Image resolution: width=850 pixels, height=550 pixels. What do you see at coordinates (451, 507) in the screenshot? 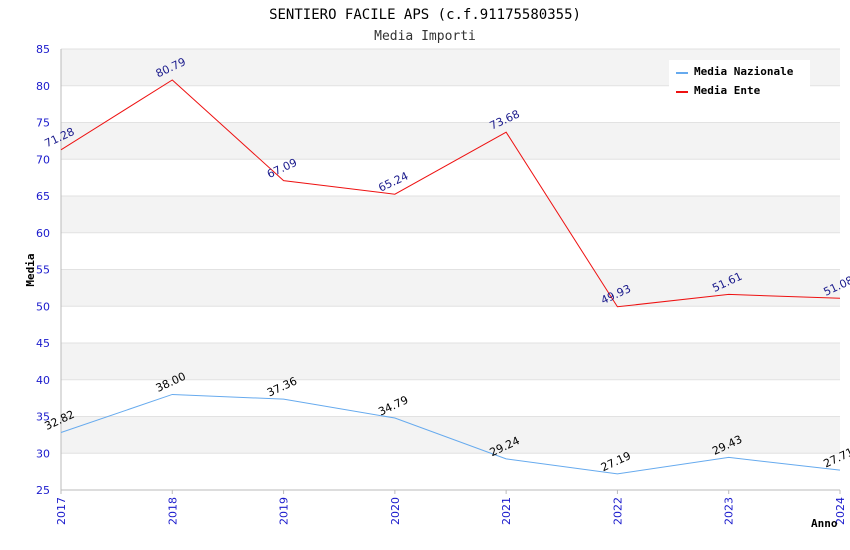
I see `x-axis-ticks: 2017 2018 2019 2020 2021 2022 2023 2024` at bounding box center [451, 507].